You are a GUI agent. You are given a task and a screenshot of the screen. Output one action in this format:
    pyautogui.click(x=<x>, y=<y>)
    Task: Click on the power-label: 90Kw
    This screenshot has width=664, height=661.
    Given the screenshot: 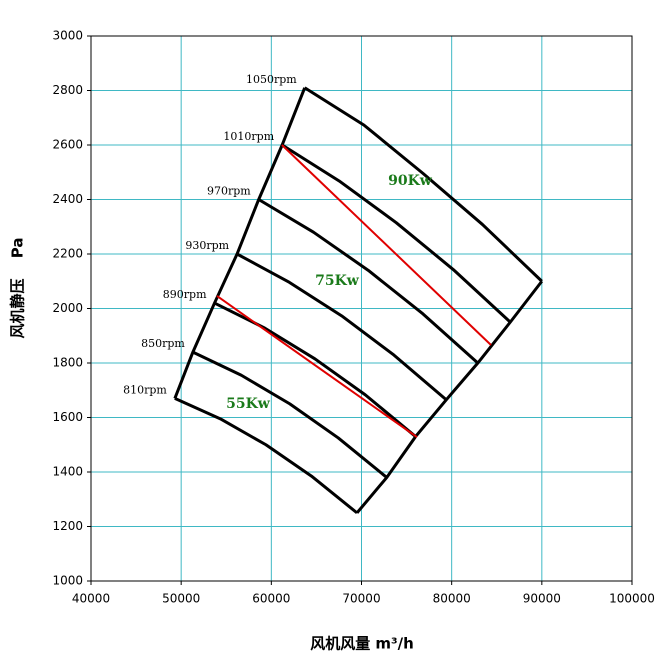 What is the action you would take?
    pyautogui.click(x=410, y=181)
    